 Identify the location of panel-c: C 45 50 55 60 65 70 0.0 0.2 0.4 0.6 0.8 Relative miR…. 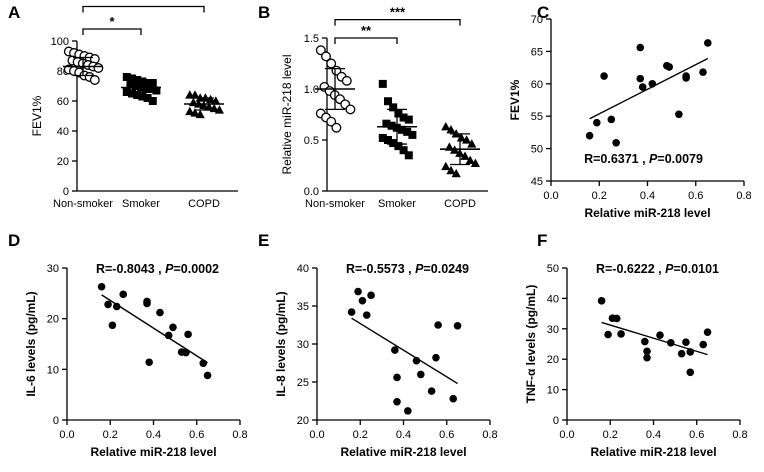
(630, 111).